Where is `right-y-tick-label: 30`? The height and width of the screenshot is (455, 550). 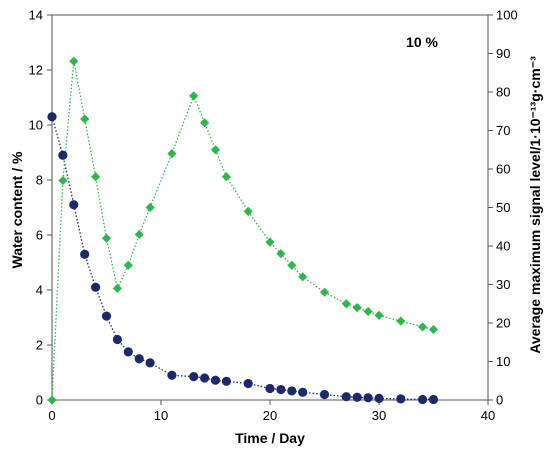
right-y-tick-label: 30 is located at coordinates (503, 284).